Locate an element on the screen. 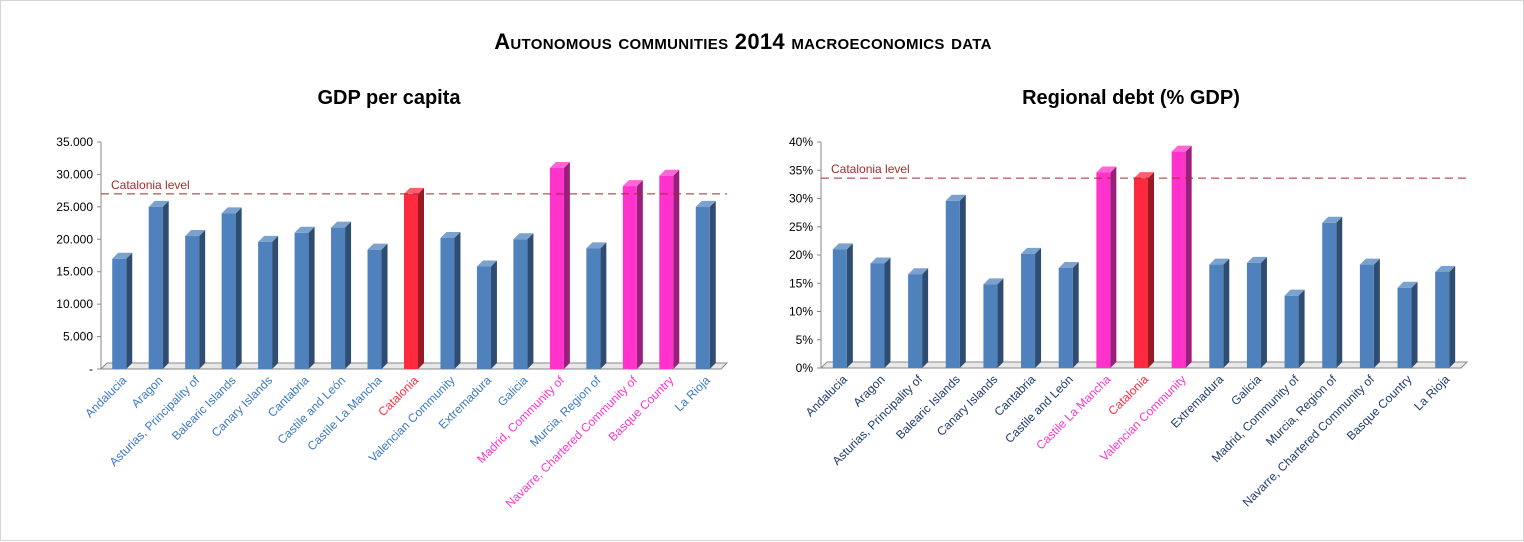 This screenshot has height=542, width=1524. y-tick-label: 20.000 is located at coordinates (74, 239).